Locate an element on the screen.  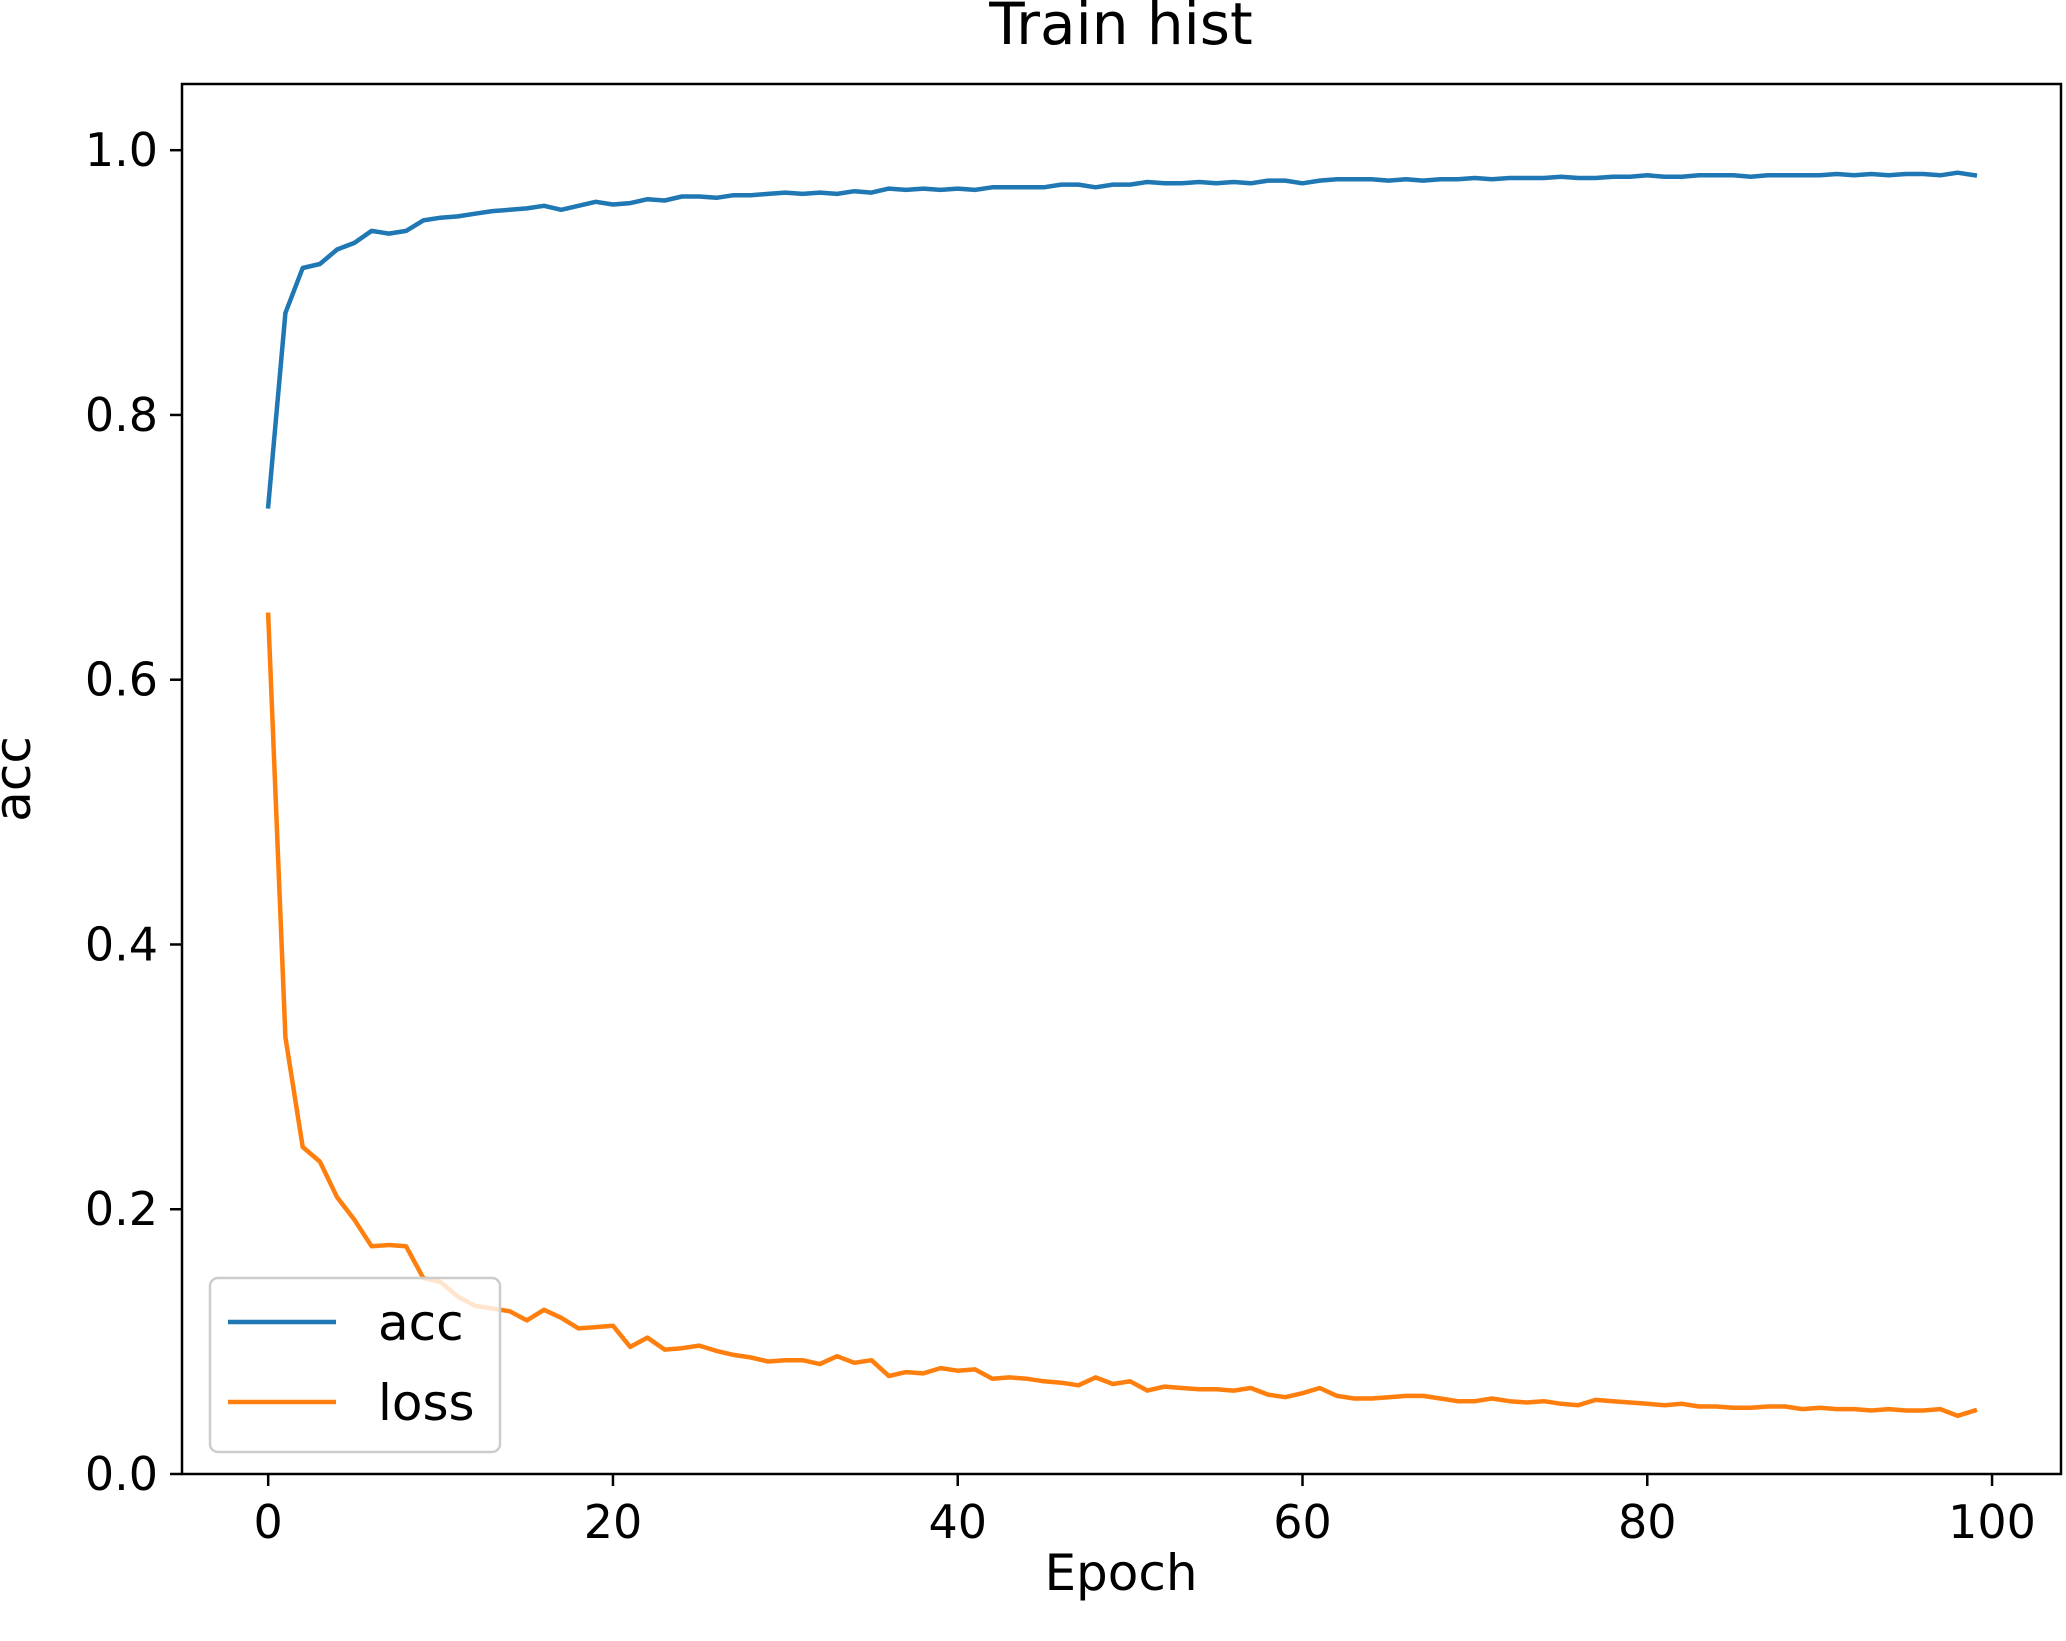
y-axis-label: acc is located at coordinates (21, 779).